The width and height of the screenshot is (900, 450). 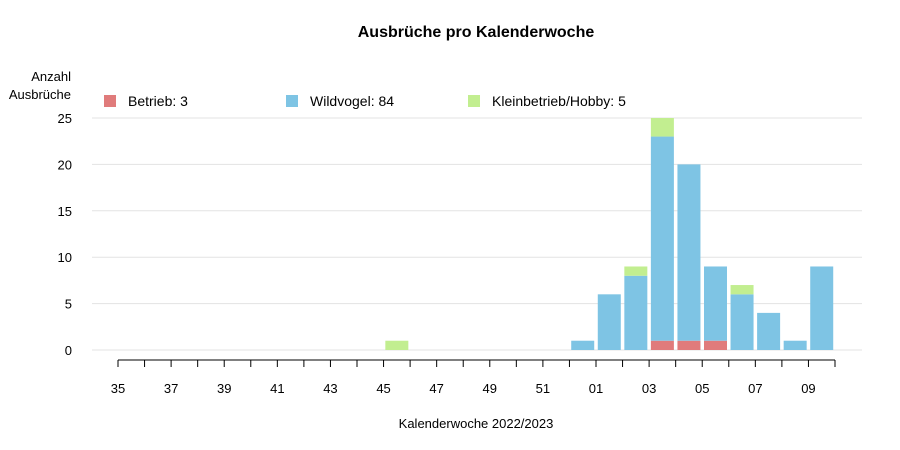 What do you see at coordinates (224, 388) in the screenshot?
I see `x-tick-label: 39` at bounding box center [224, 388].